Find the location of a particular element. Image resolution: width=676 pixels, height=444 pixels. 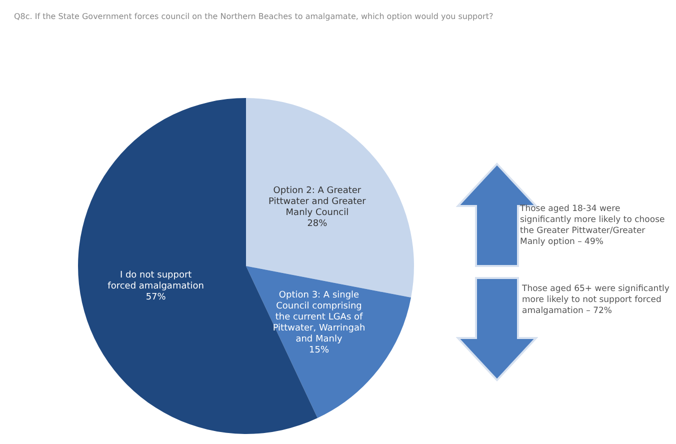

slice-label: Option 3: A single Council comprising the current LGAs of Pittwater, Warringah and Manly is located at coordinates (319, 317).